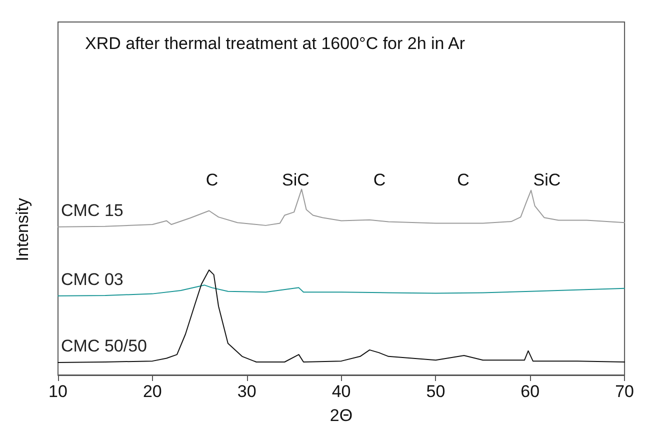 The height and width of the screenshot is (438, 645). Describe the element at coordinates (92, 279) in the screenshot. I see `series-label: CMC 03` at that location.